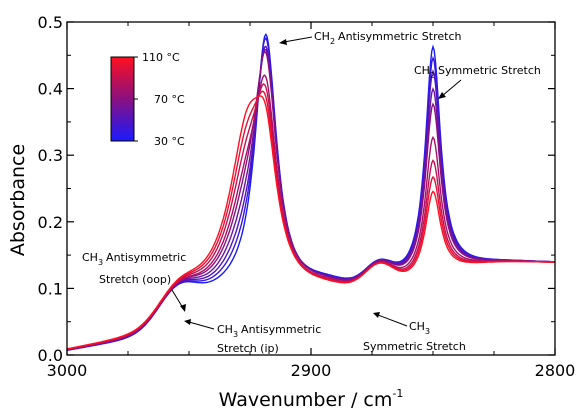 The image size is (576, 411). Describe the element at coordinates (248, 348) in the screenshot. I see `annotation-ch3-antisym-ip-line2: Stretch (ip)` at that location.